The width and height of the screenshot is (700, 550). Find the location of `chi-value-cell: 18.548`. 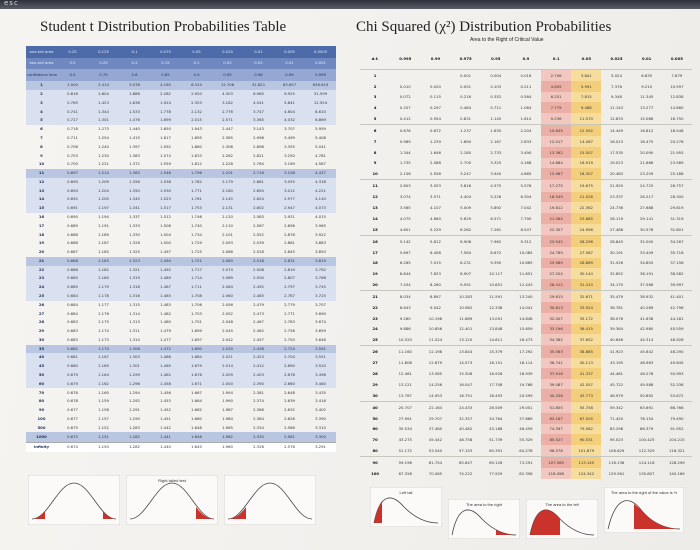

chi-value-cell: 18.548 is located at coordinates (677, 131).